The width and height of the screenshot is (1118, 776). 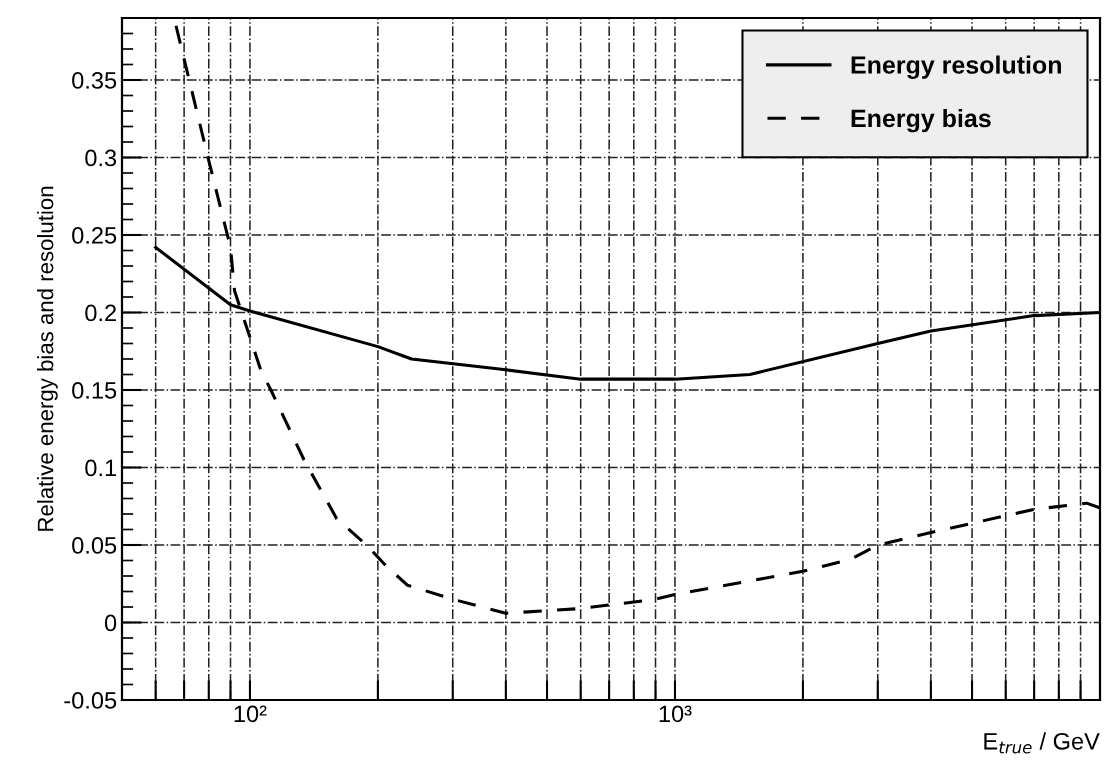 I want to click on y-tick-label: 0.3, so click(x=101, y=158).